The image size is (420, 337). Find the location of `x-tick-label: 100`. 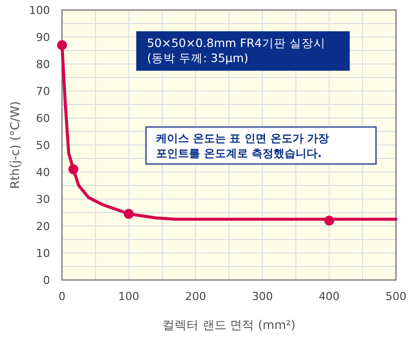

x-tick-label: 100 is located at coordinates (129, 296).